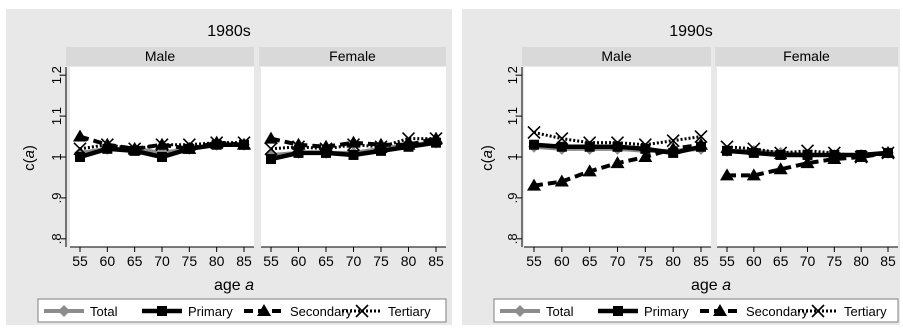  Describe the element at coordinates (56, 116) in the screenshot. I see `y-tick-label: 1.1` at that location.